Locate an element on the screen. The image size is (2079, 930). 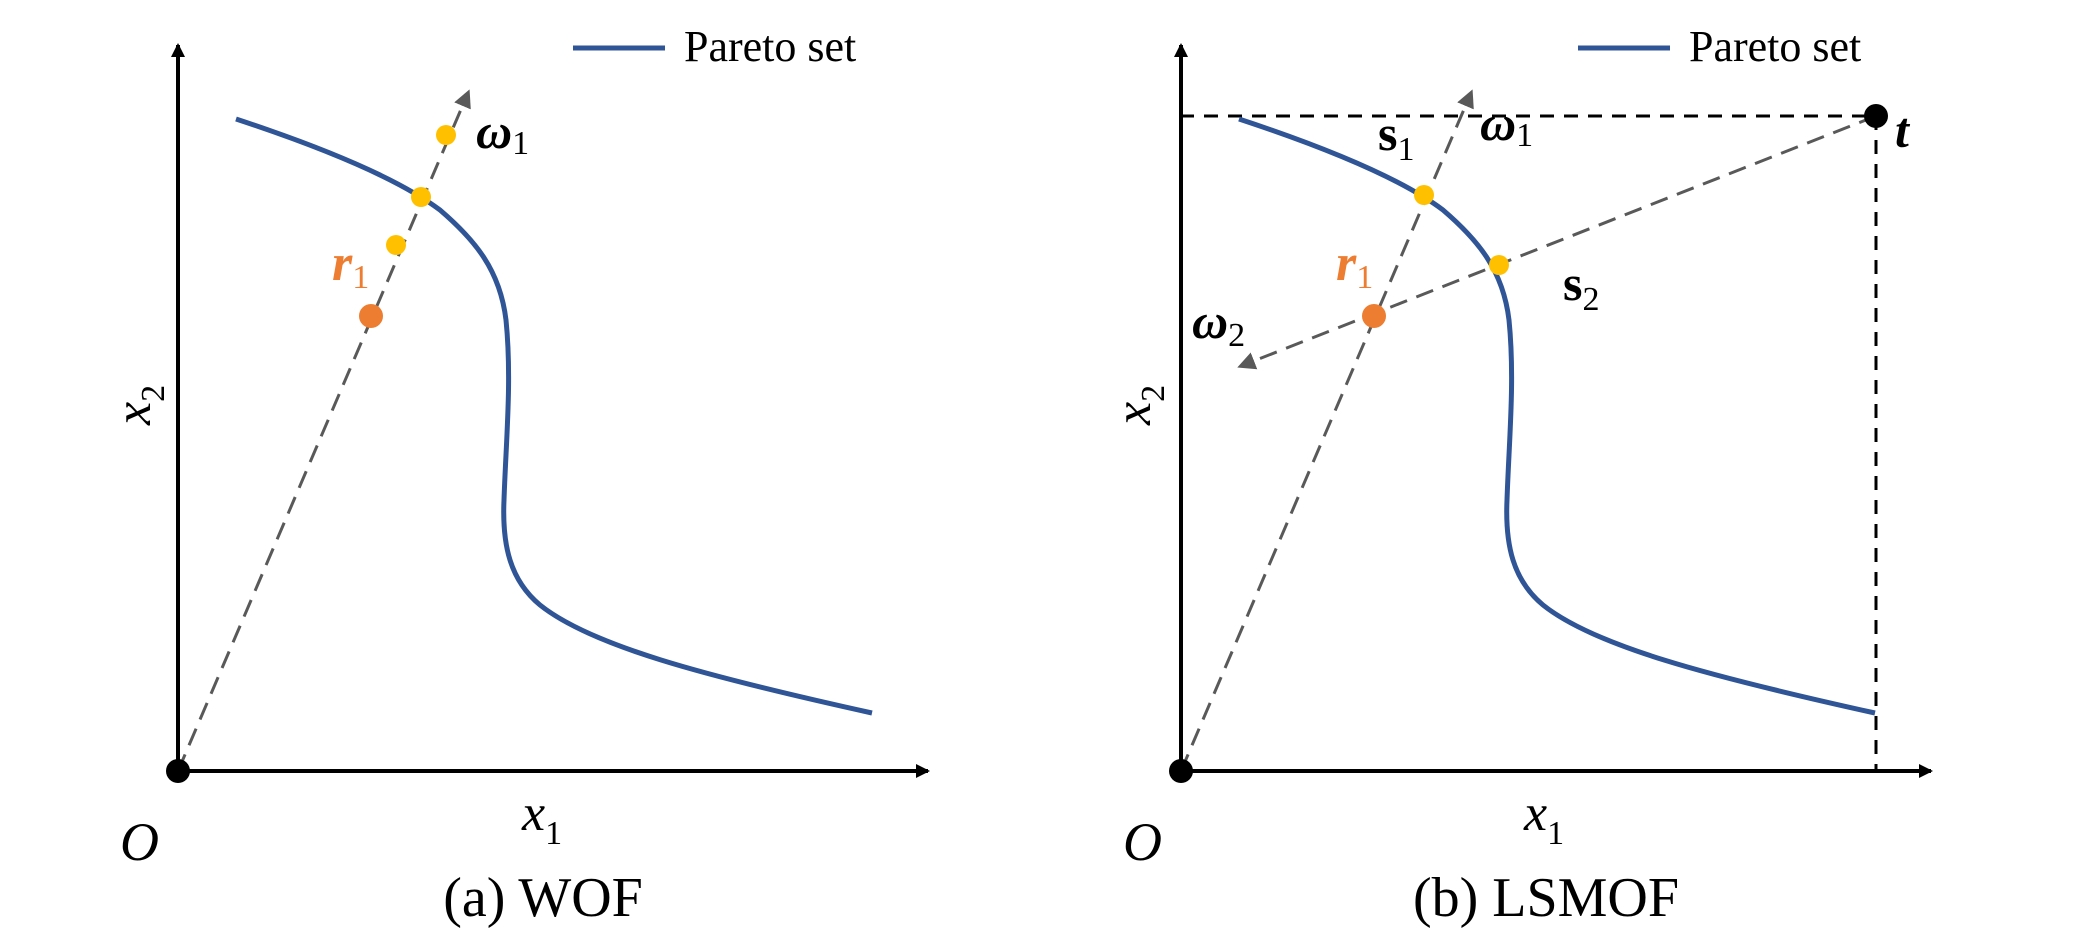
r1-label-a: r1 is located at coordinates (350, 265).